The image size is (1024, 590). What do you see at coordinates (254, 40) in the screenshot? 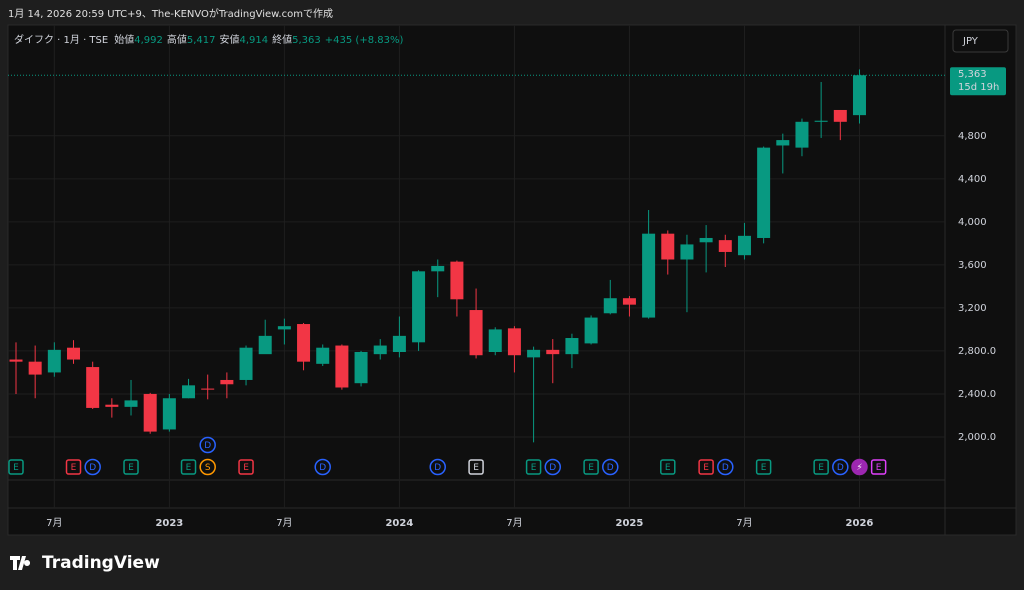
I see `ohlc-value: 4,914` at bounding box center [254, 40].